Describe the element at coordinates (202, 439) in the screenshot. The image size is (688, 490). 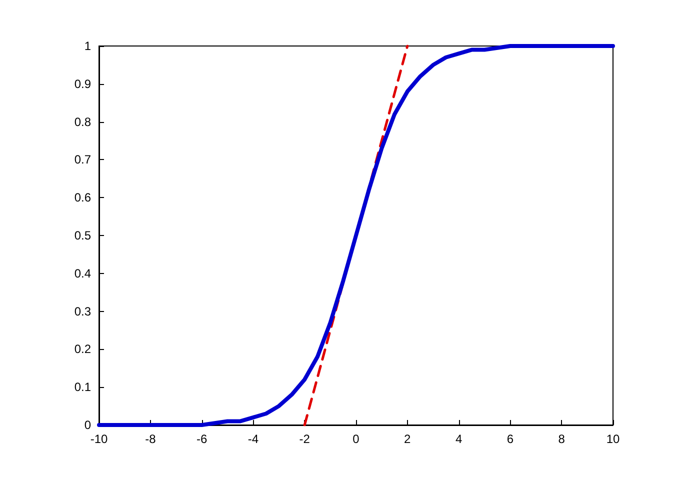
I see `x-tick-label: -6` at that location.